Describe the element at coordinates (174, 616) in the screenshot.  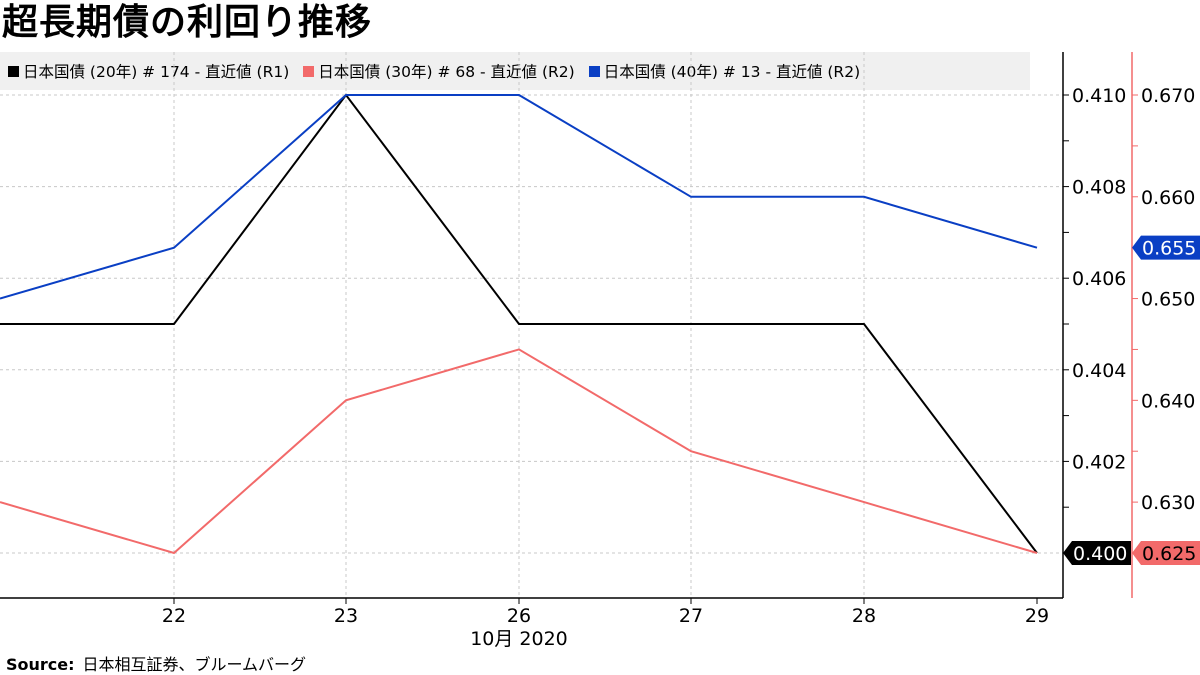
I see `x-tick-label: 22` at that location.